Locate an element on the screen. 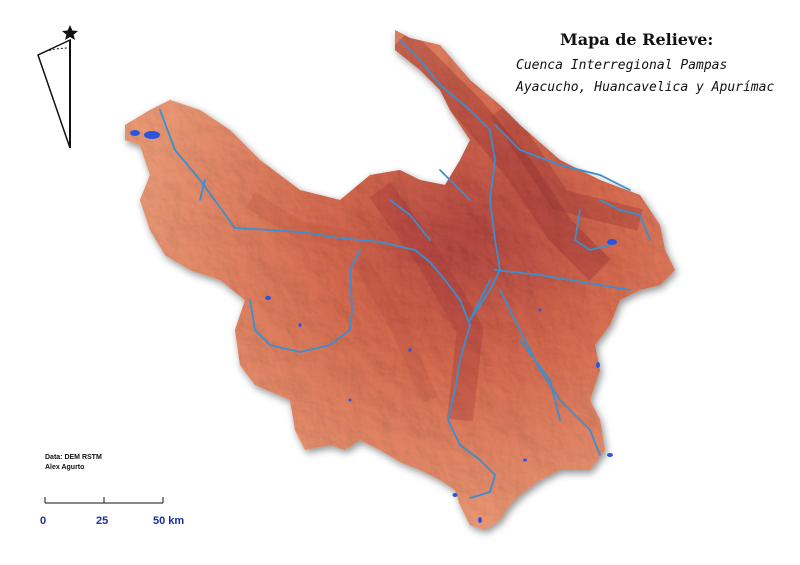 The height and width of the screenshot is (565, 800). star-icon is located at coordinates (70, 32).